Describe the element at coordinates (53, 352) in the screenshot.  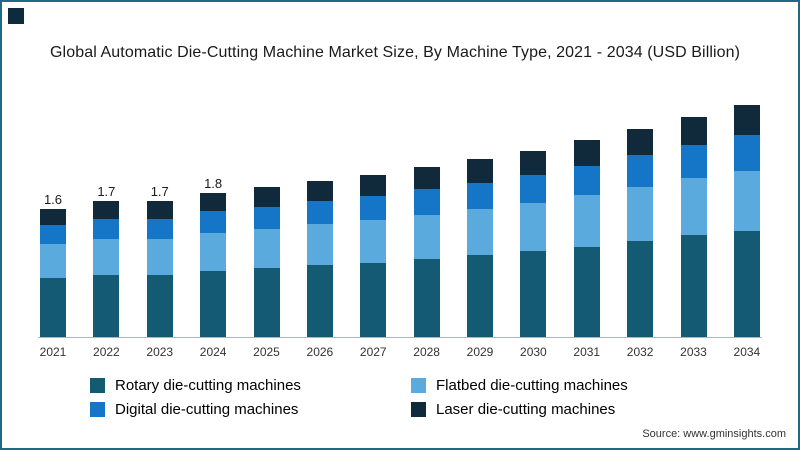
I see `x-axis-label: 2021` at that location.